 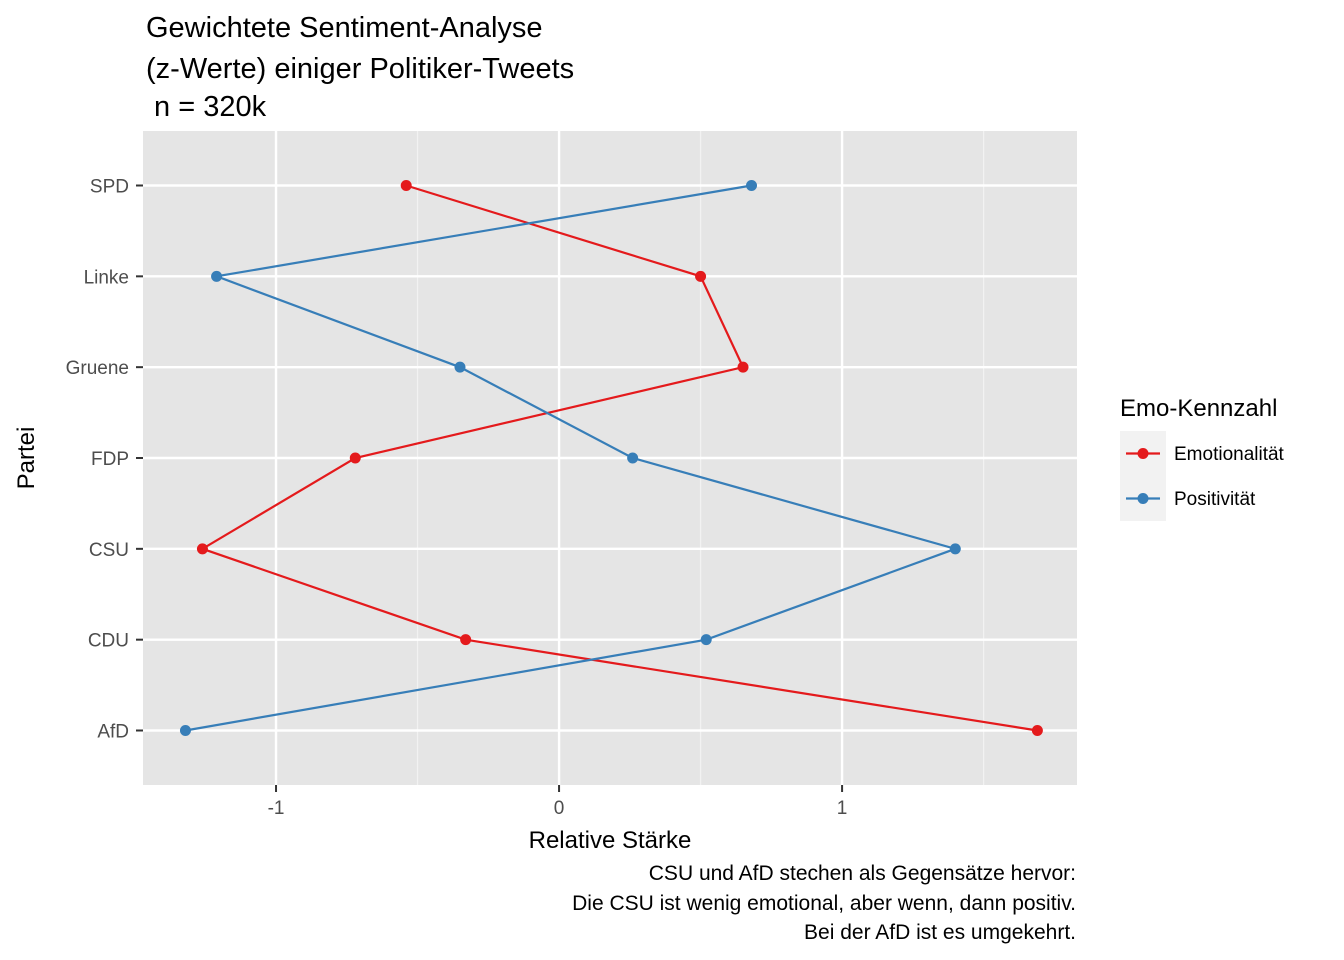 What do you see at coordinates (466, 640) in the screenshot?
I see `point-0-cdu` at bounding box center [466, 640].